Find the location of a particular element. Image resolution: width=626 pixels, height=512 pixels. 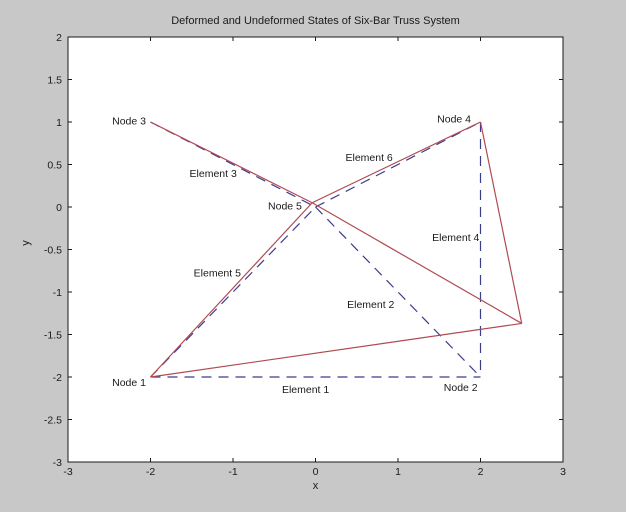

x-tick-label: -2 is located at coordinates (150, 472).